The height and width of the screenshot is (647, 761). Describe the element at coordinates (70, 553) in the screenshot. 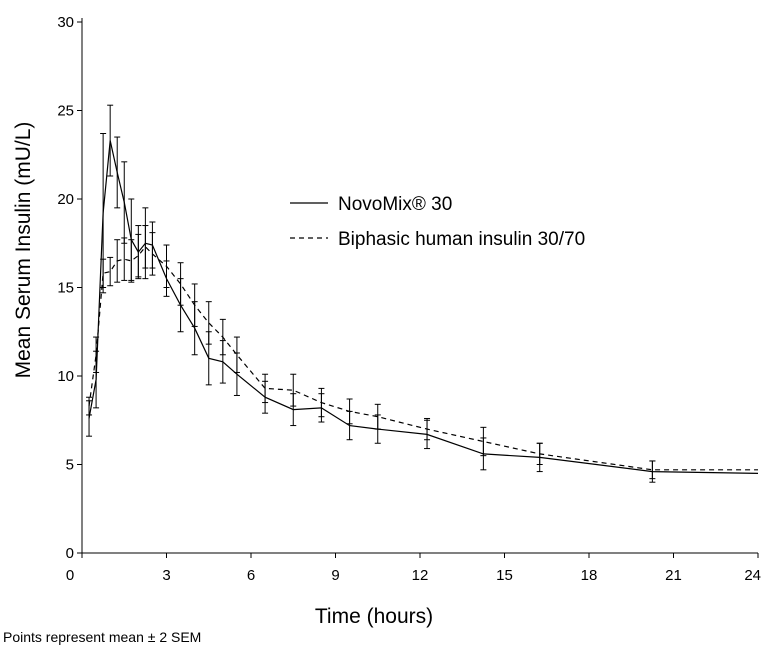

I see `y-tick-label: 0` at that location.